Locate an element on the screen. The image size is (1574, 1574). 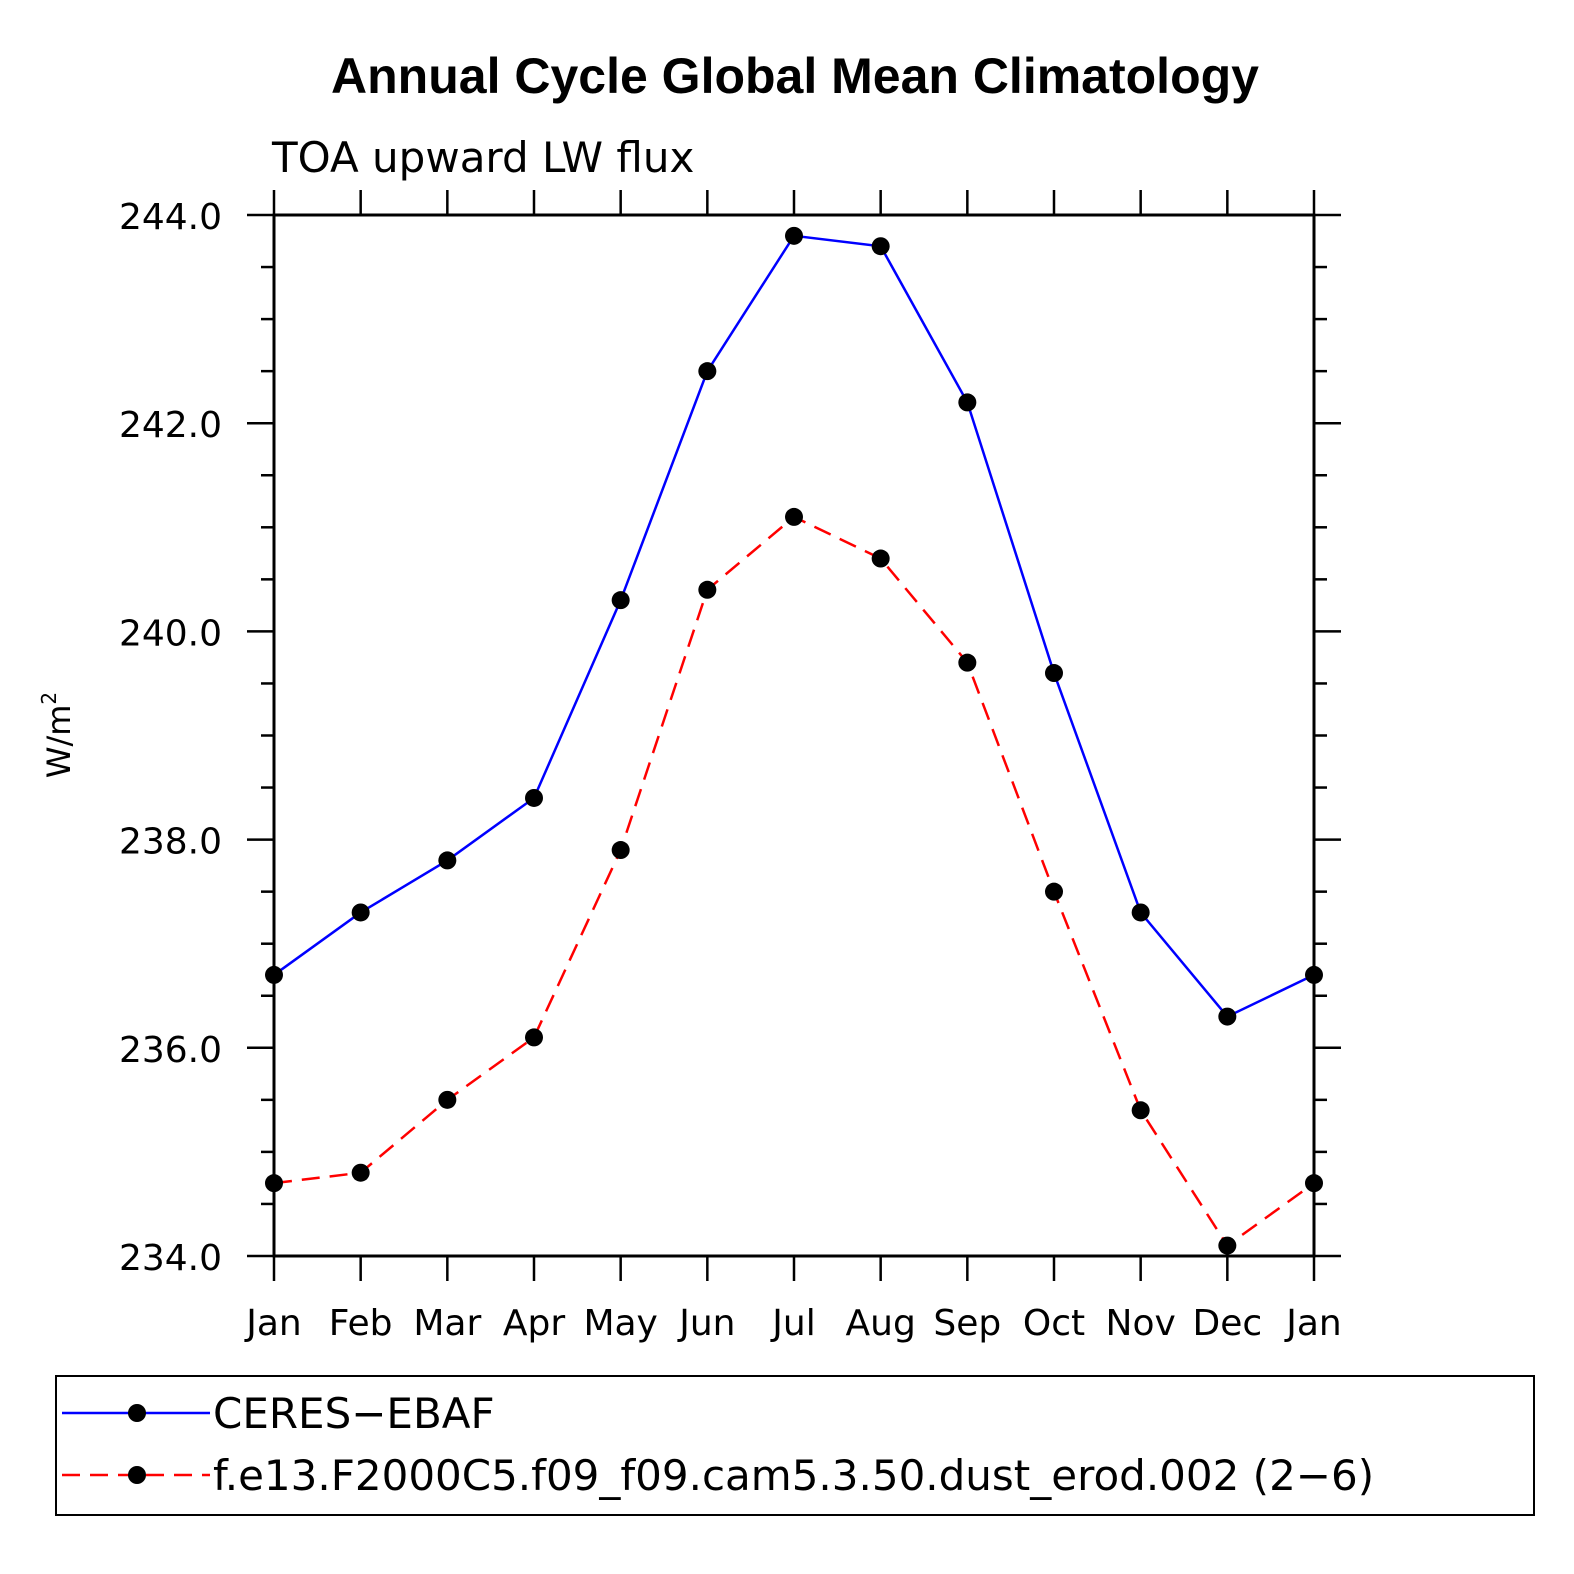
x-tick-labels: Jan Feb Mar Apr May Jun Jul Aug Sep Oct Nov Dec Jan is located at coordinates (793, 1323).